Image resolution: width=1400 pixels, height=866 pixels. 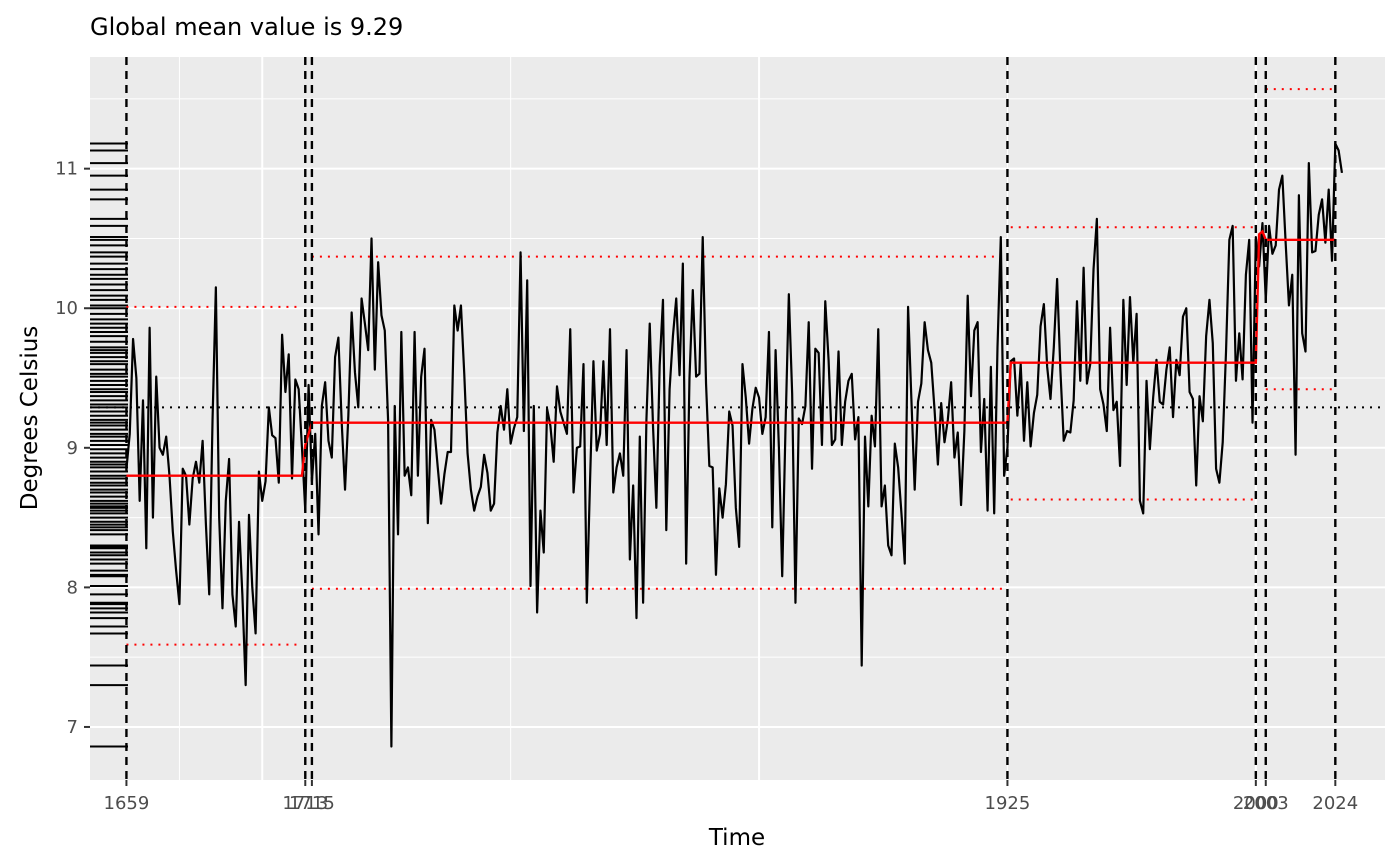 What do you see at coordinates (246, 27) in the screenshot?
I see `chart-title: Global mean value is 9.29` at bounding box center [246, 27].